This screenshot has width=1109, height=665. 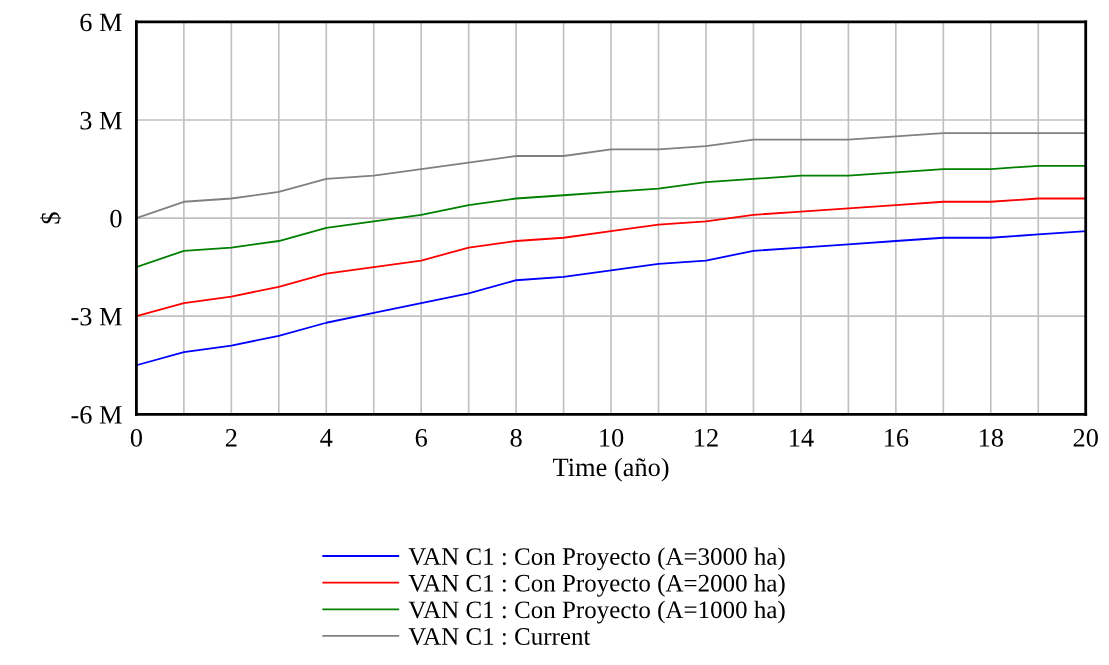 What do you see at coordinates (991, 437) in the screenshot?
I see `x-tick-label: 18` at bounding box center [991, 437].